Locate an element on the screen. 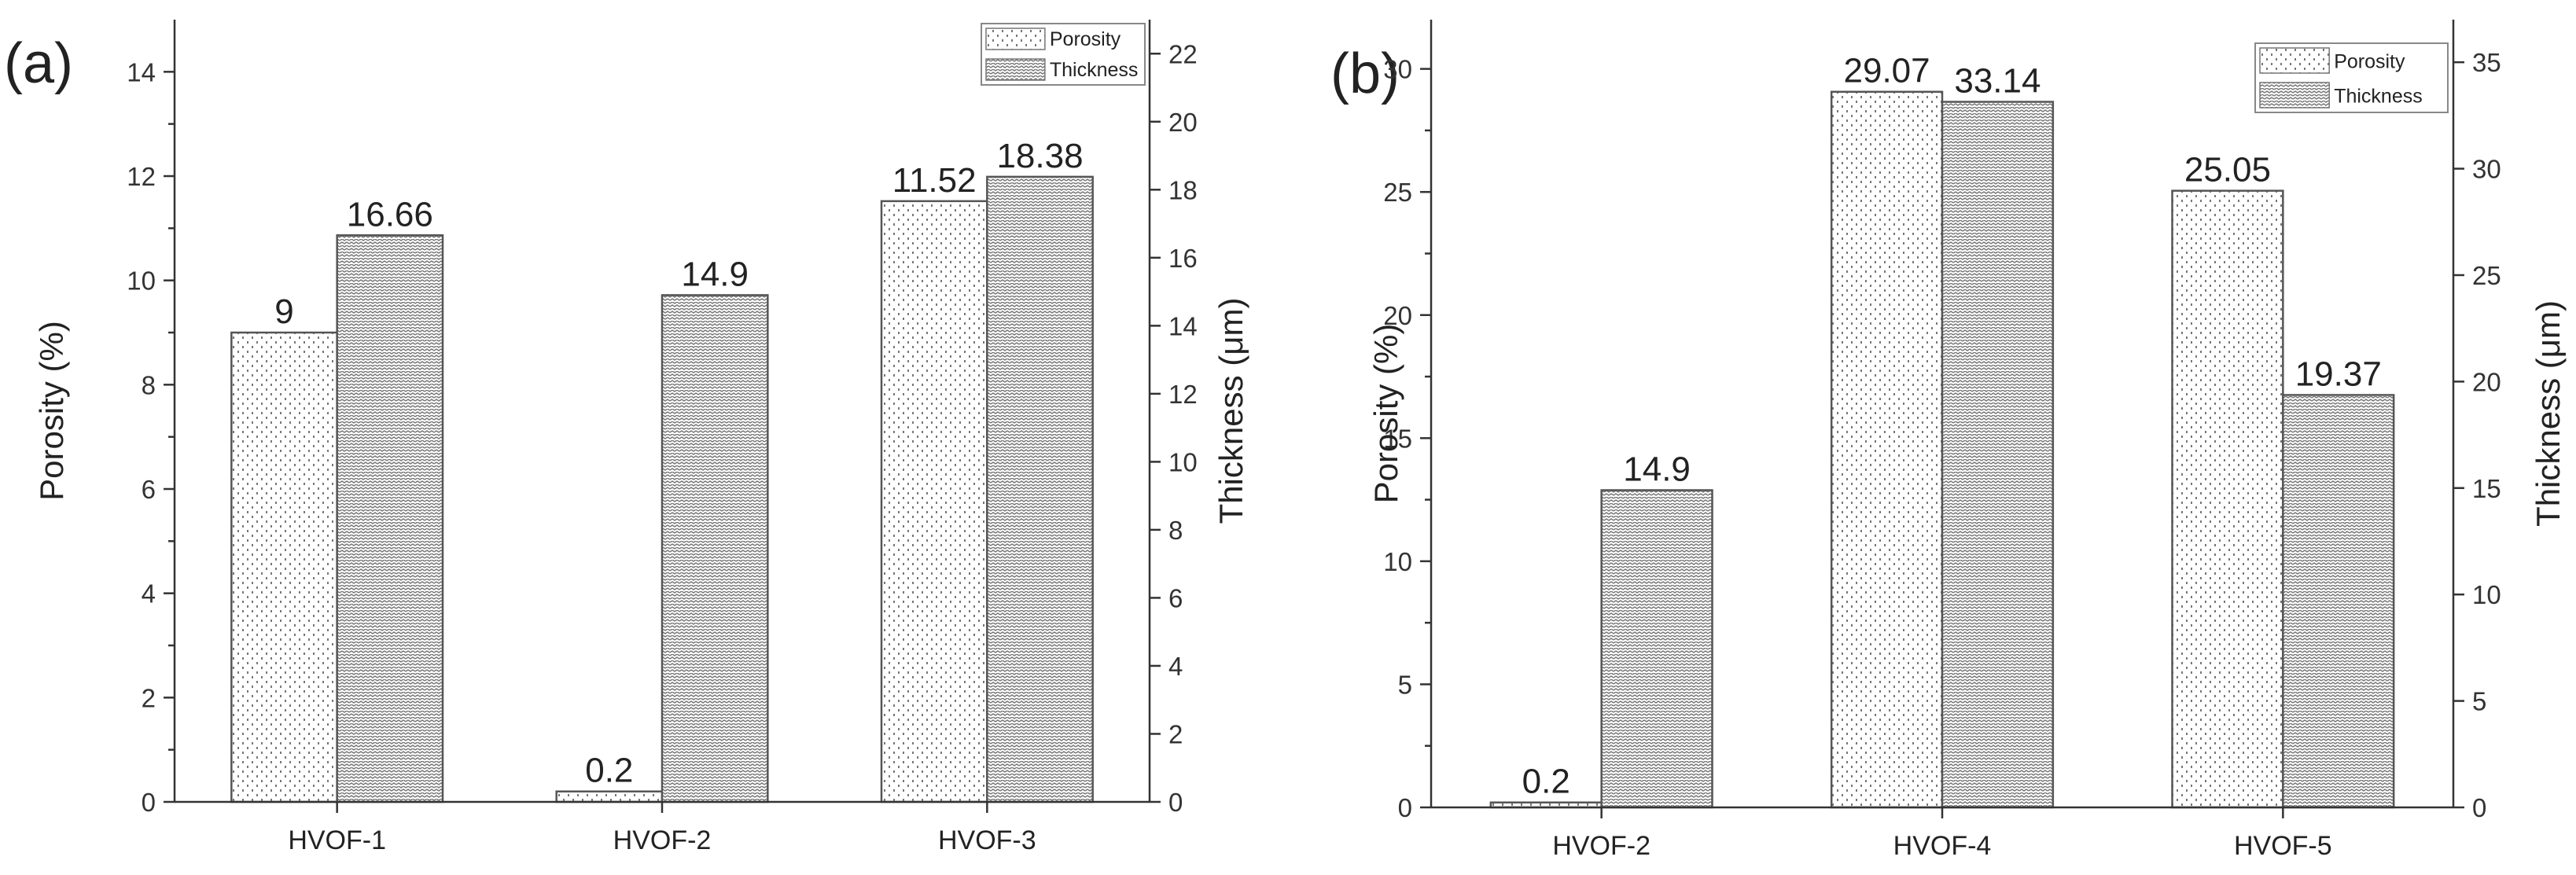 This screenshot has height=875, width=2576. y-tick-label-right: 25 is located at coordinates (2486, 275).